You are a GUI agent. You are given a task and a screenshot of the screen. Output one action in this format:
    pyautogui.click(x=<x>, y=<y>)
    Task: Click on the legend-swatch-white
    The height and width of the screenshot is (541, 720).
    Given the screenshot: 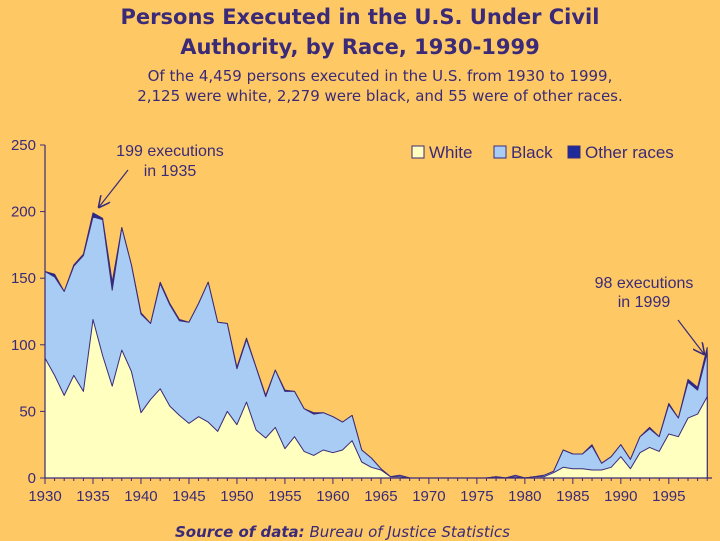 What is the action you would take?
    pyautogui.click(x=418, y=152)
    